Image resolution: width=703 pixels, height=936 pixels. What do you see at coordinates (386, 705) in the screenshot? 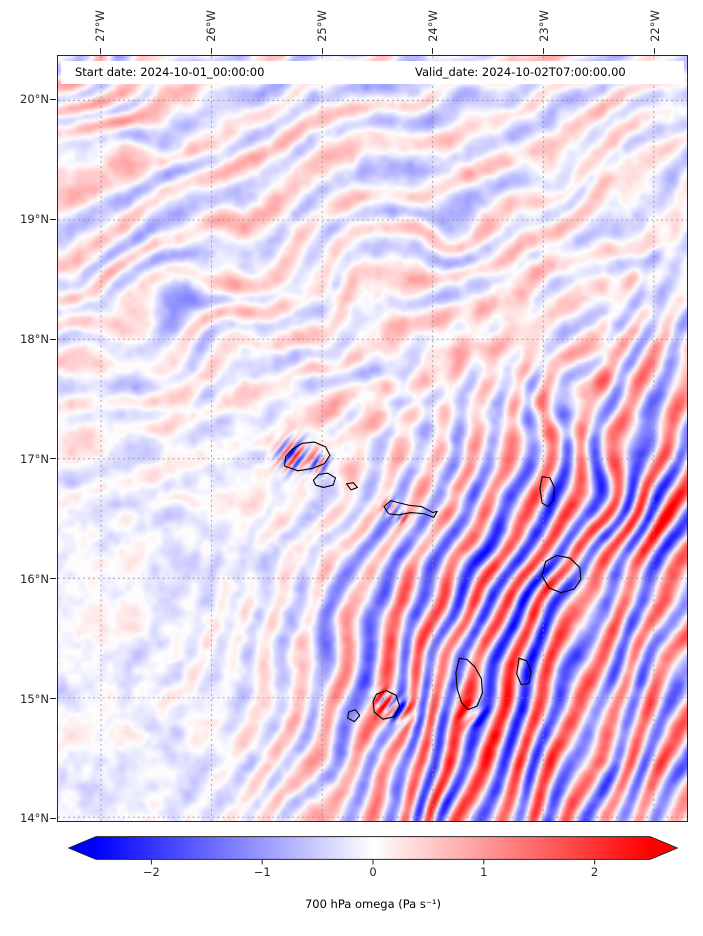
I see `island-outline-fogo` at bounding box center [386, 705].